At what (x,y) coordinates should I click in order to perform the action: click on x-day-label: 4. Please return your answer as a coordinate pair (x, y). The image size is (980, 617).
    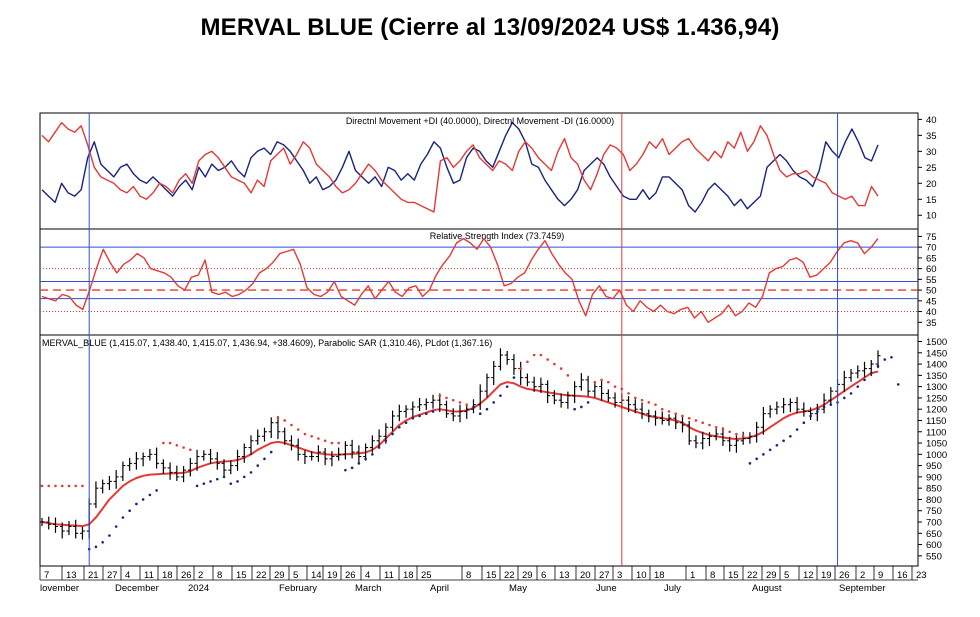
    Looking at the image, I should click on (367, 575).